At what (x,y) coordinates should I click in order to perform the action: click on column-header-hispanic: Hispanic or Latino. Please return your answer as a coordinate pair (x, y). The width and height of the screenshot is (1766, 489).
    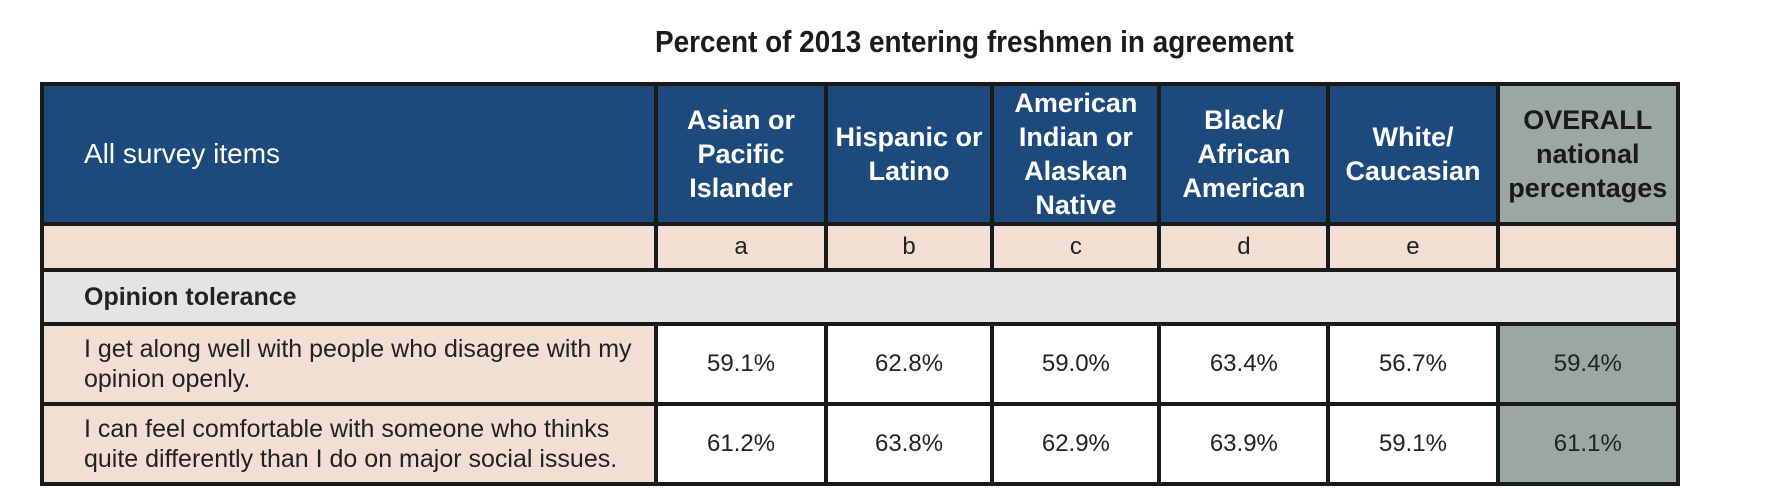
    Looking at the image, I should click on (909, 154).